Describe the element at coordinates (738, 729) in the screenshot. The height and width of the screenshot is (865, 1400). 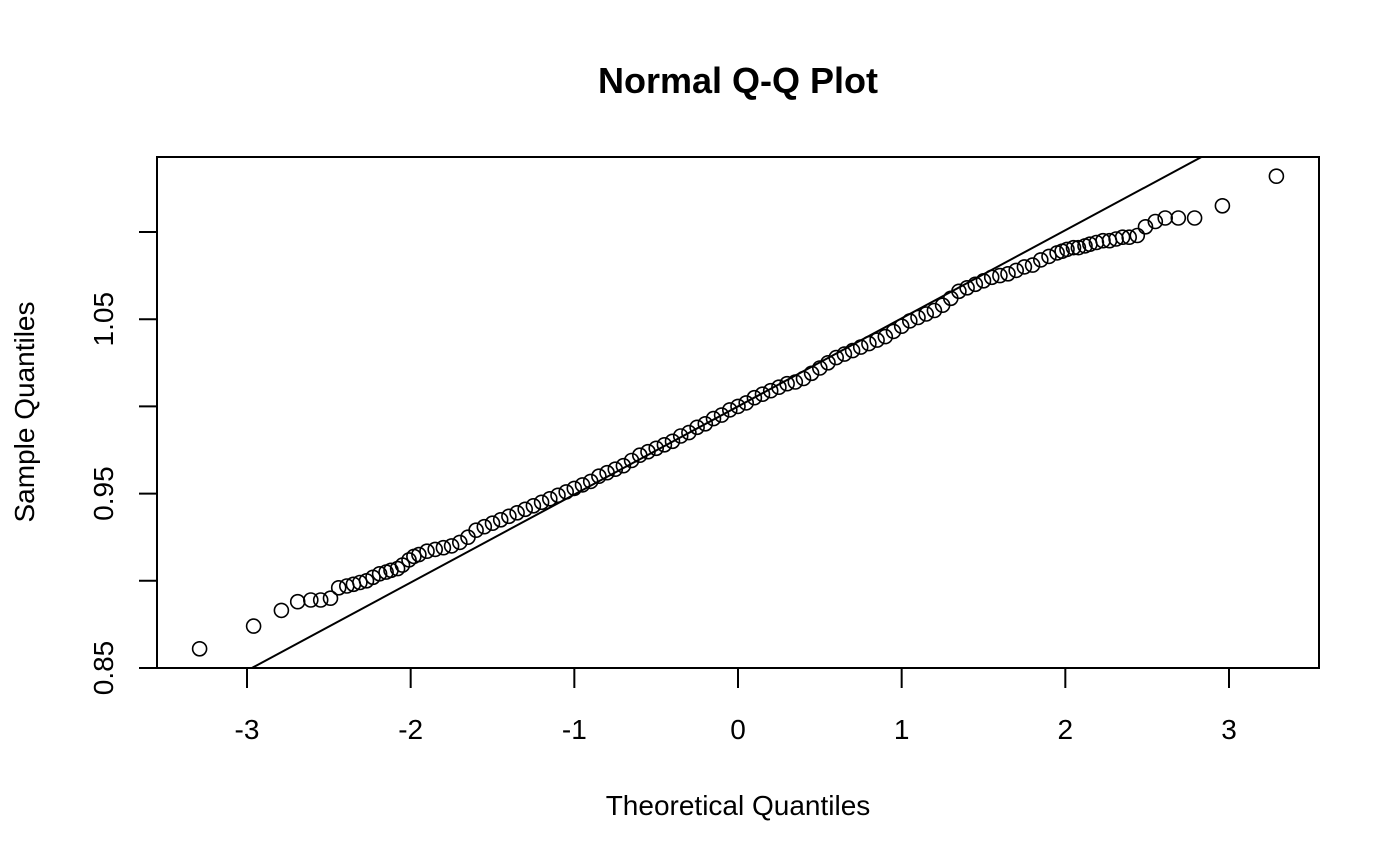
I see `x-tick-label: 0` at that location.